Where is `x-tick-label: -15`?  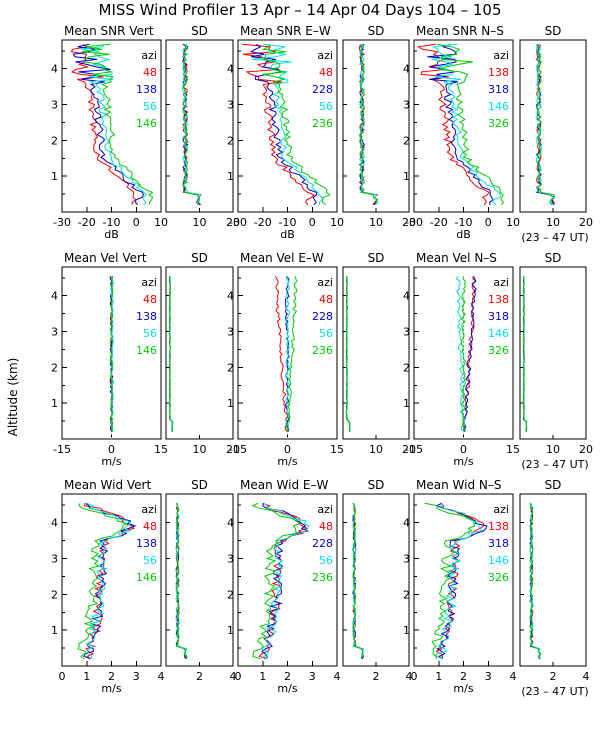 x-tick-label: -15 is located at coordinates (414, 449).